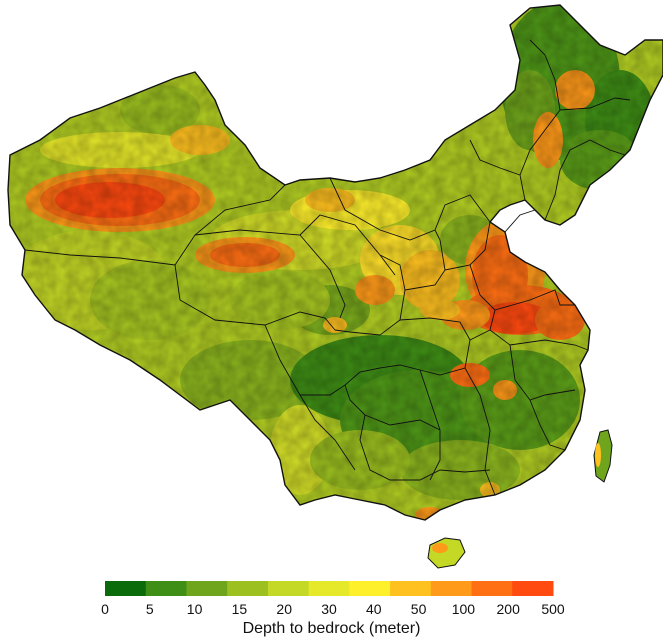 Image resolution: width=663 pixels, height=643 pixels. Describe the element at coordinates (105, 609) in the screenshot. I see `legend-tick-label: 0` at that location.